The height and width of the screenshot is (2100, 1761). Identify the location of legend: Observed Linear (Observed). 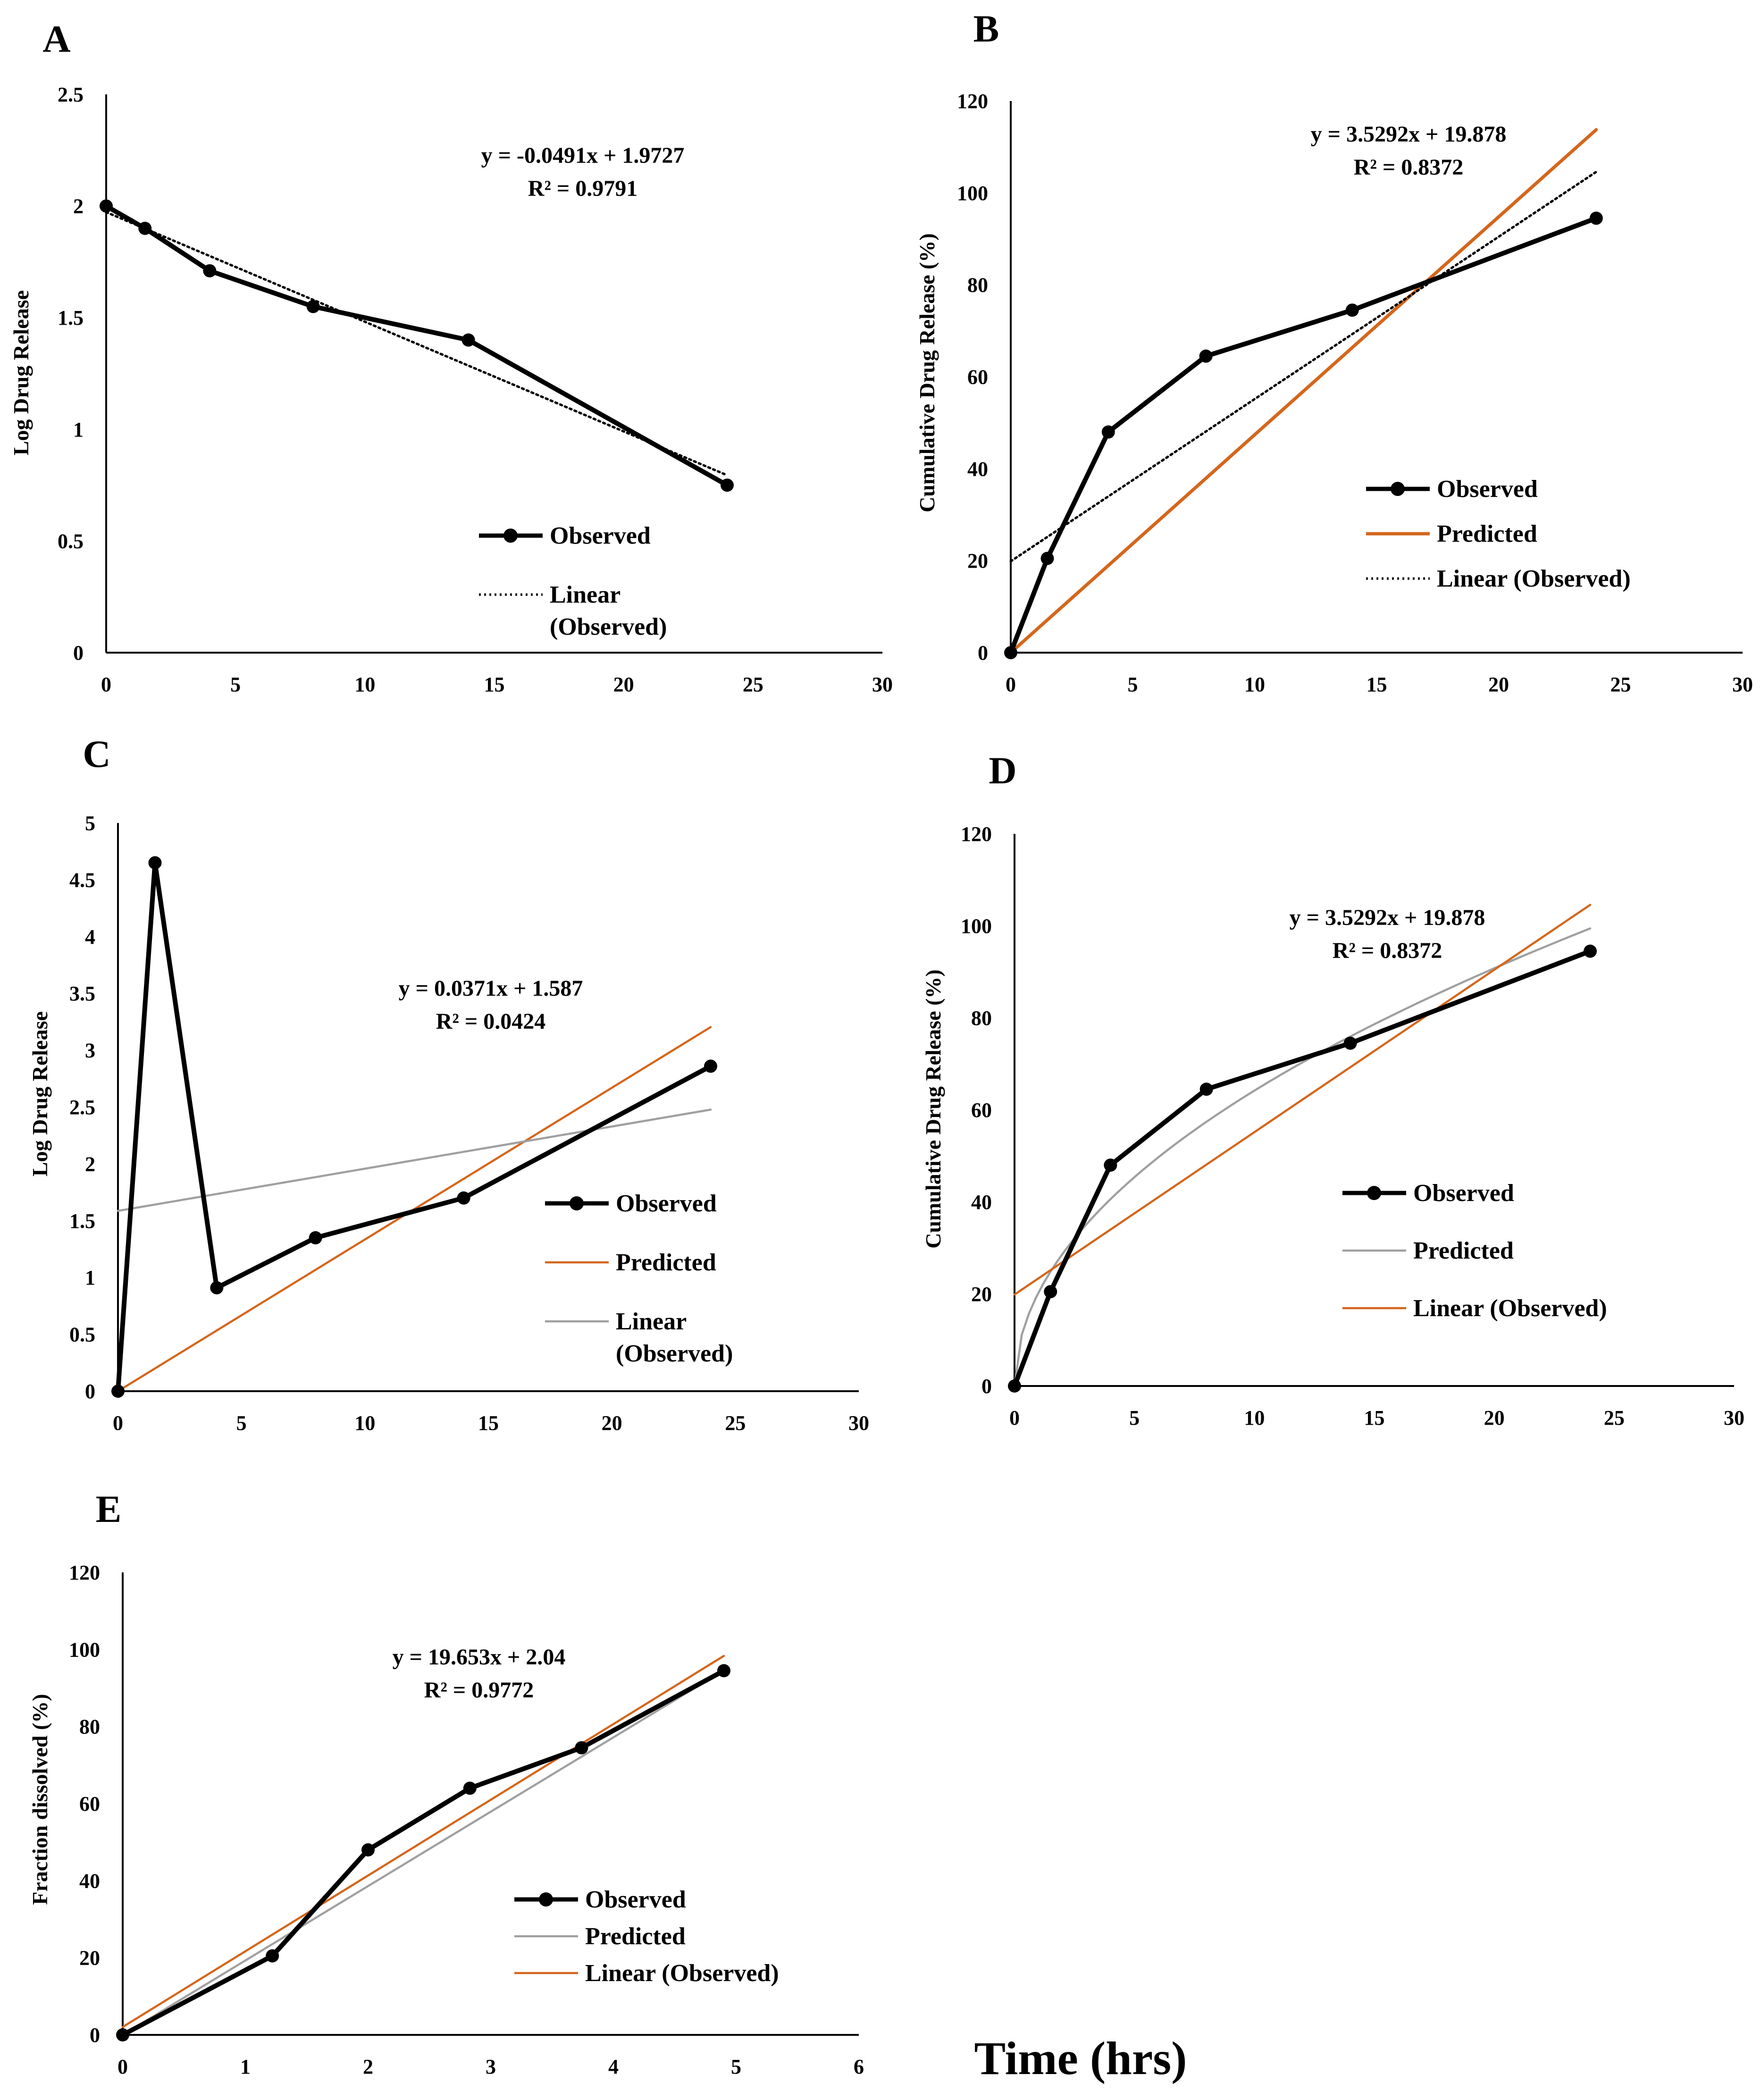
(573, 581).